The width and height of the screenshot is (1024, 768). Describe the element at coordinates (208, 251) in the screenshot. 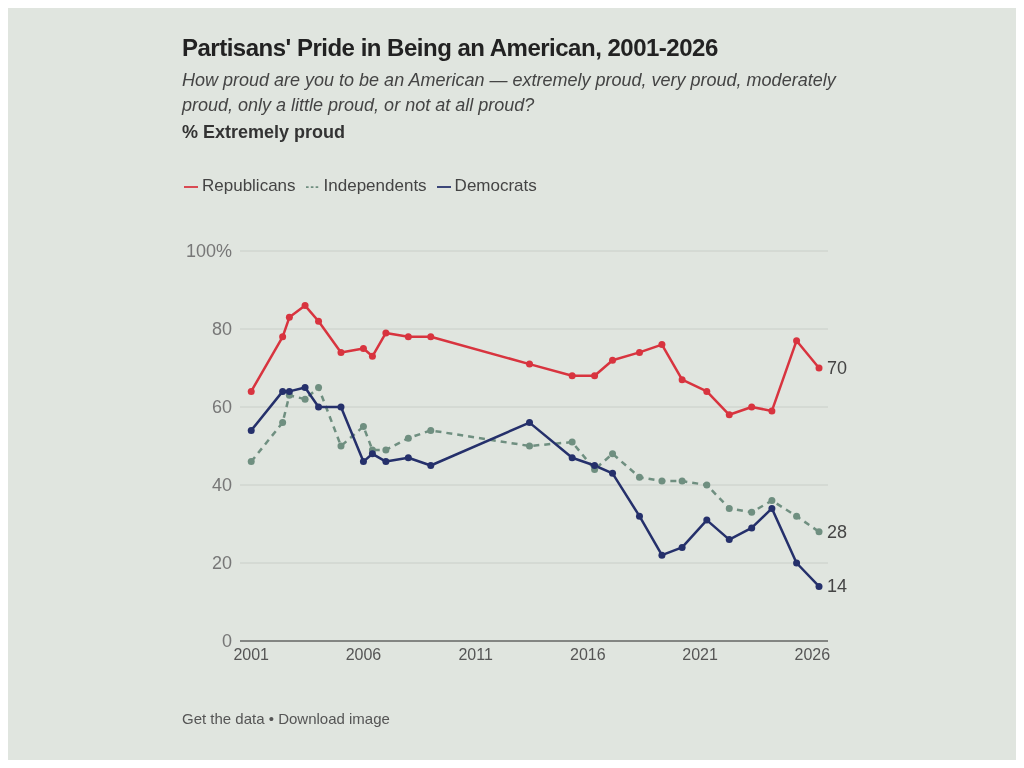

I see `y-tick-label: 100%` at that location.